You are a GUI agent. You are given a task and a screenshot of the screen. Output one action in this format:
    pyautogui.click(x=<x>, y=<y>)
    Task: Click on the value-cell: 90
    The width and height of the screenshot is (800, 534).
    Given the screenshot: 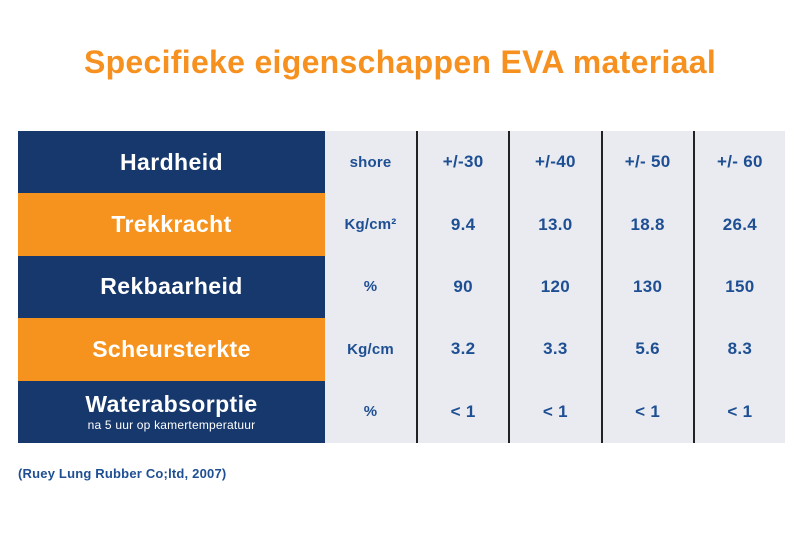 What is the action you would take?
    pyautogui.click(x=462, y=287)
    